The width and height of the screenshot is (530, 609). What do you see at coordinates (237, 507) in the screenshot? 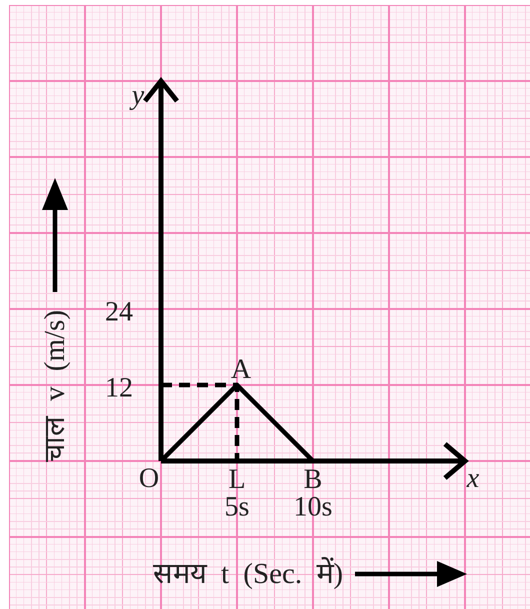
I see `x-tick-label: 5s` at bounding box center [237, 507].